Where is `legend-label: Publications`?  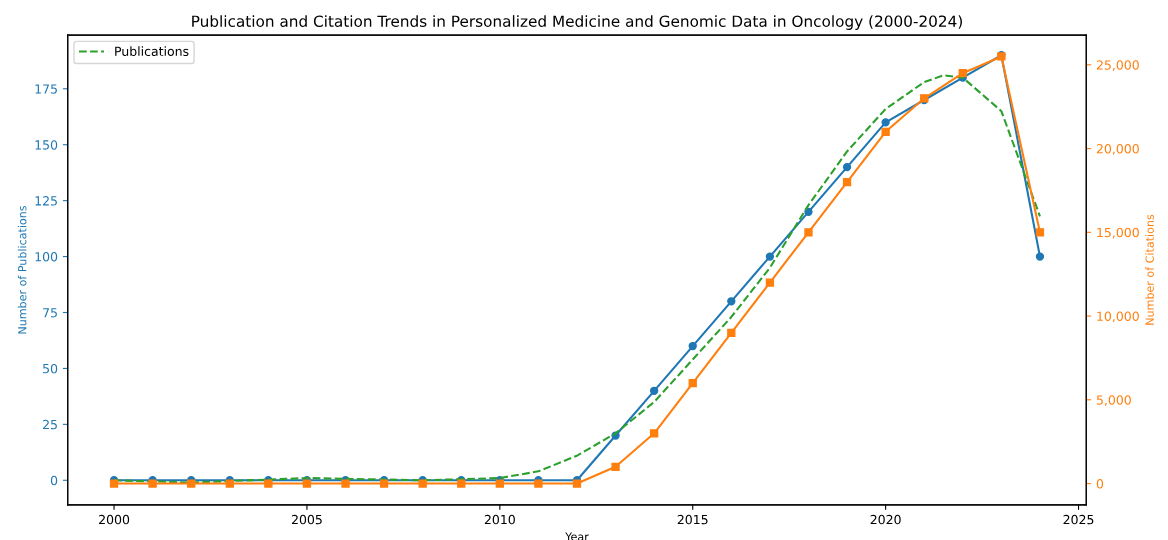 legend-label: Publications is located at coordinates (152, 51).